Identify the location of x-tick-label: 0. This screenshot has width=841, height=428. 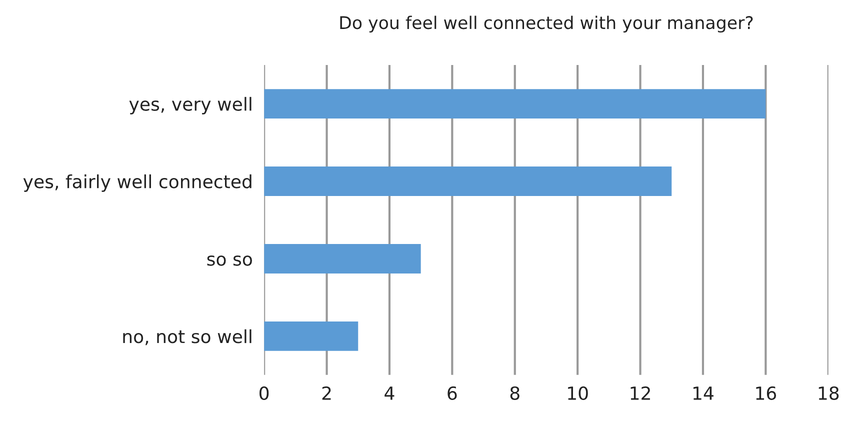
(264, 393).